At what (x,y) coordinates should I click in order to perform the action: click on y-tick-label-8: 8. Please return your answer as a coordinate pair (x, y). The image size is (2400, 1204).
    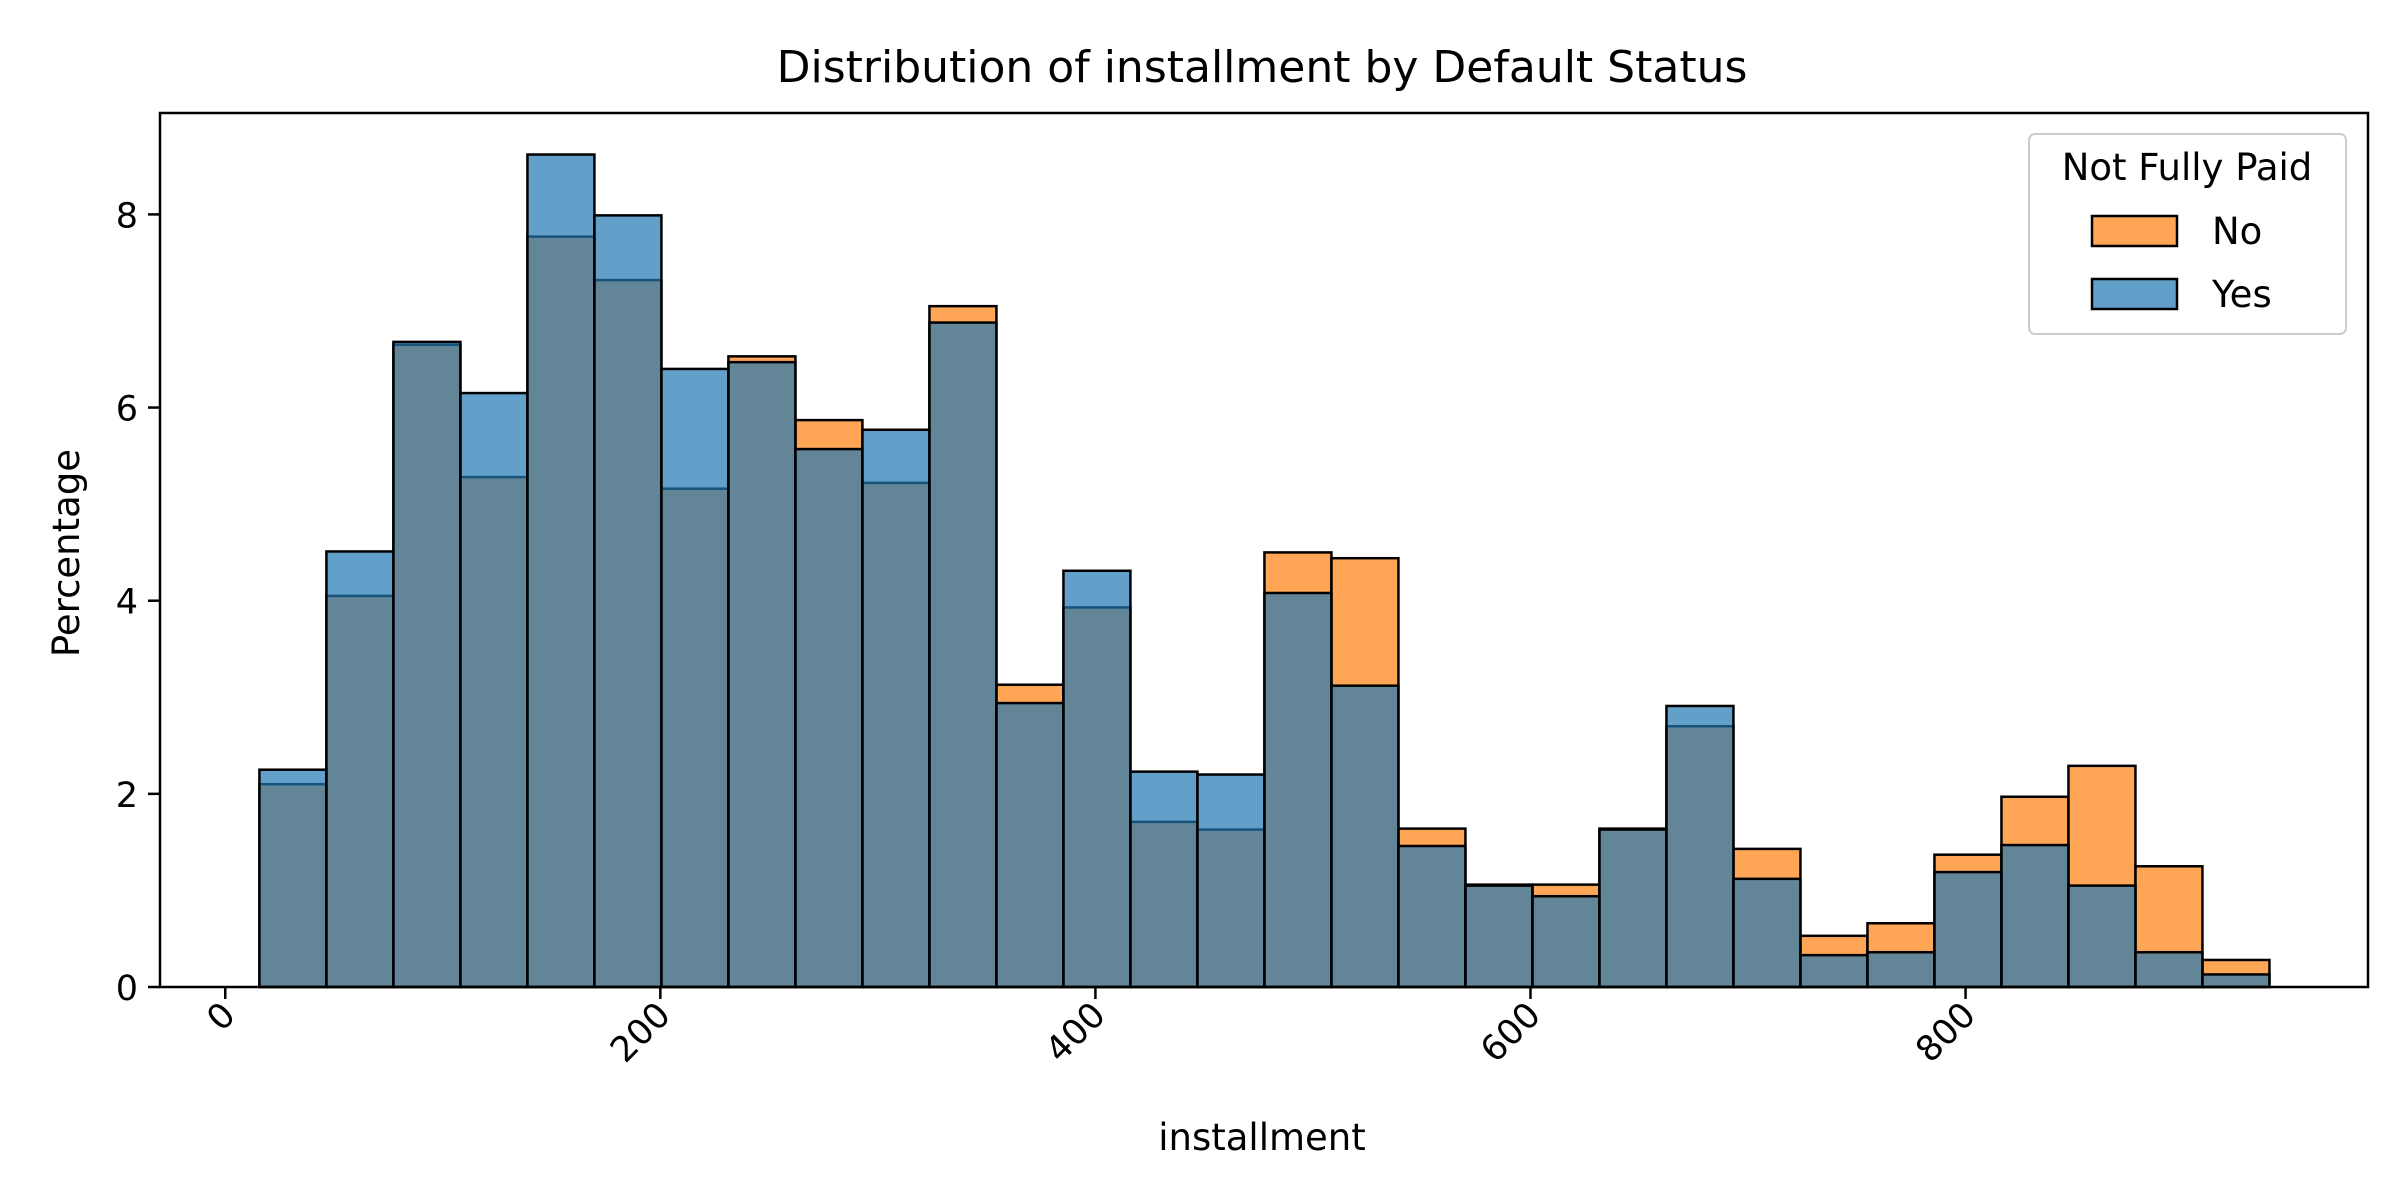
    Looking at the image, I should click on (127, 216).